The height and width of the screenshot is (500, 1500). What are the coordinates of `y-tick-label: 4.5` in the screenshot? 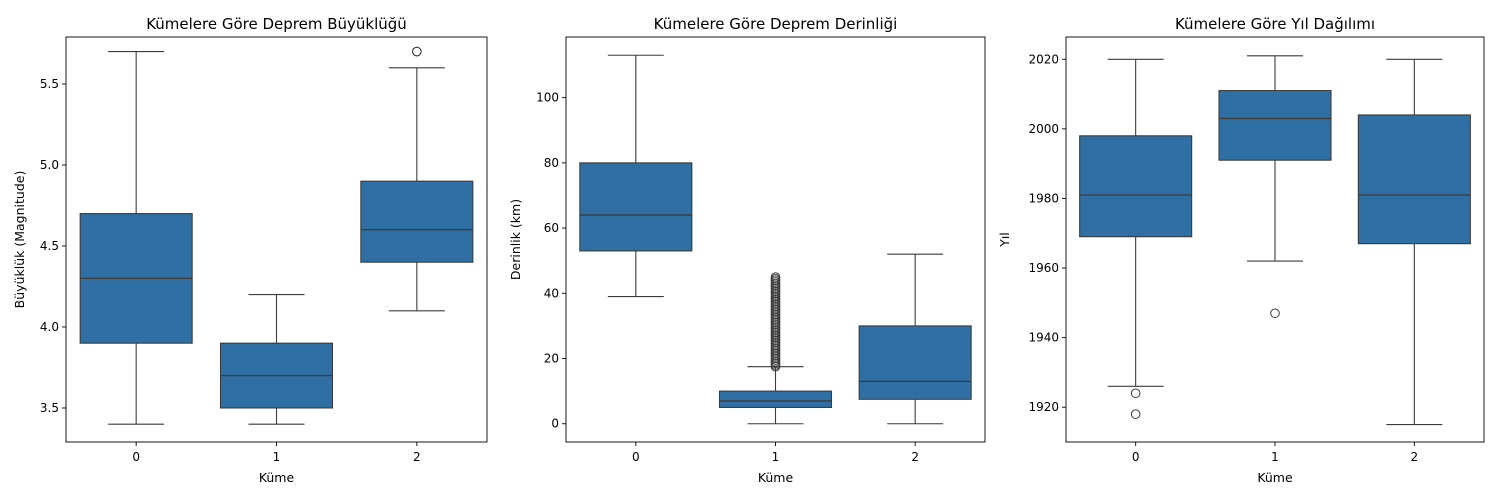 It's located at (49, 246).